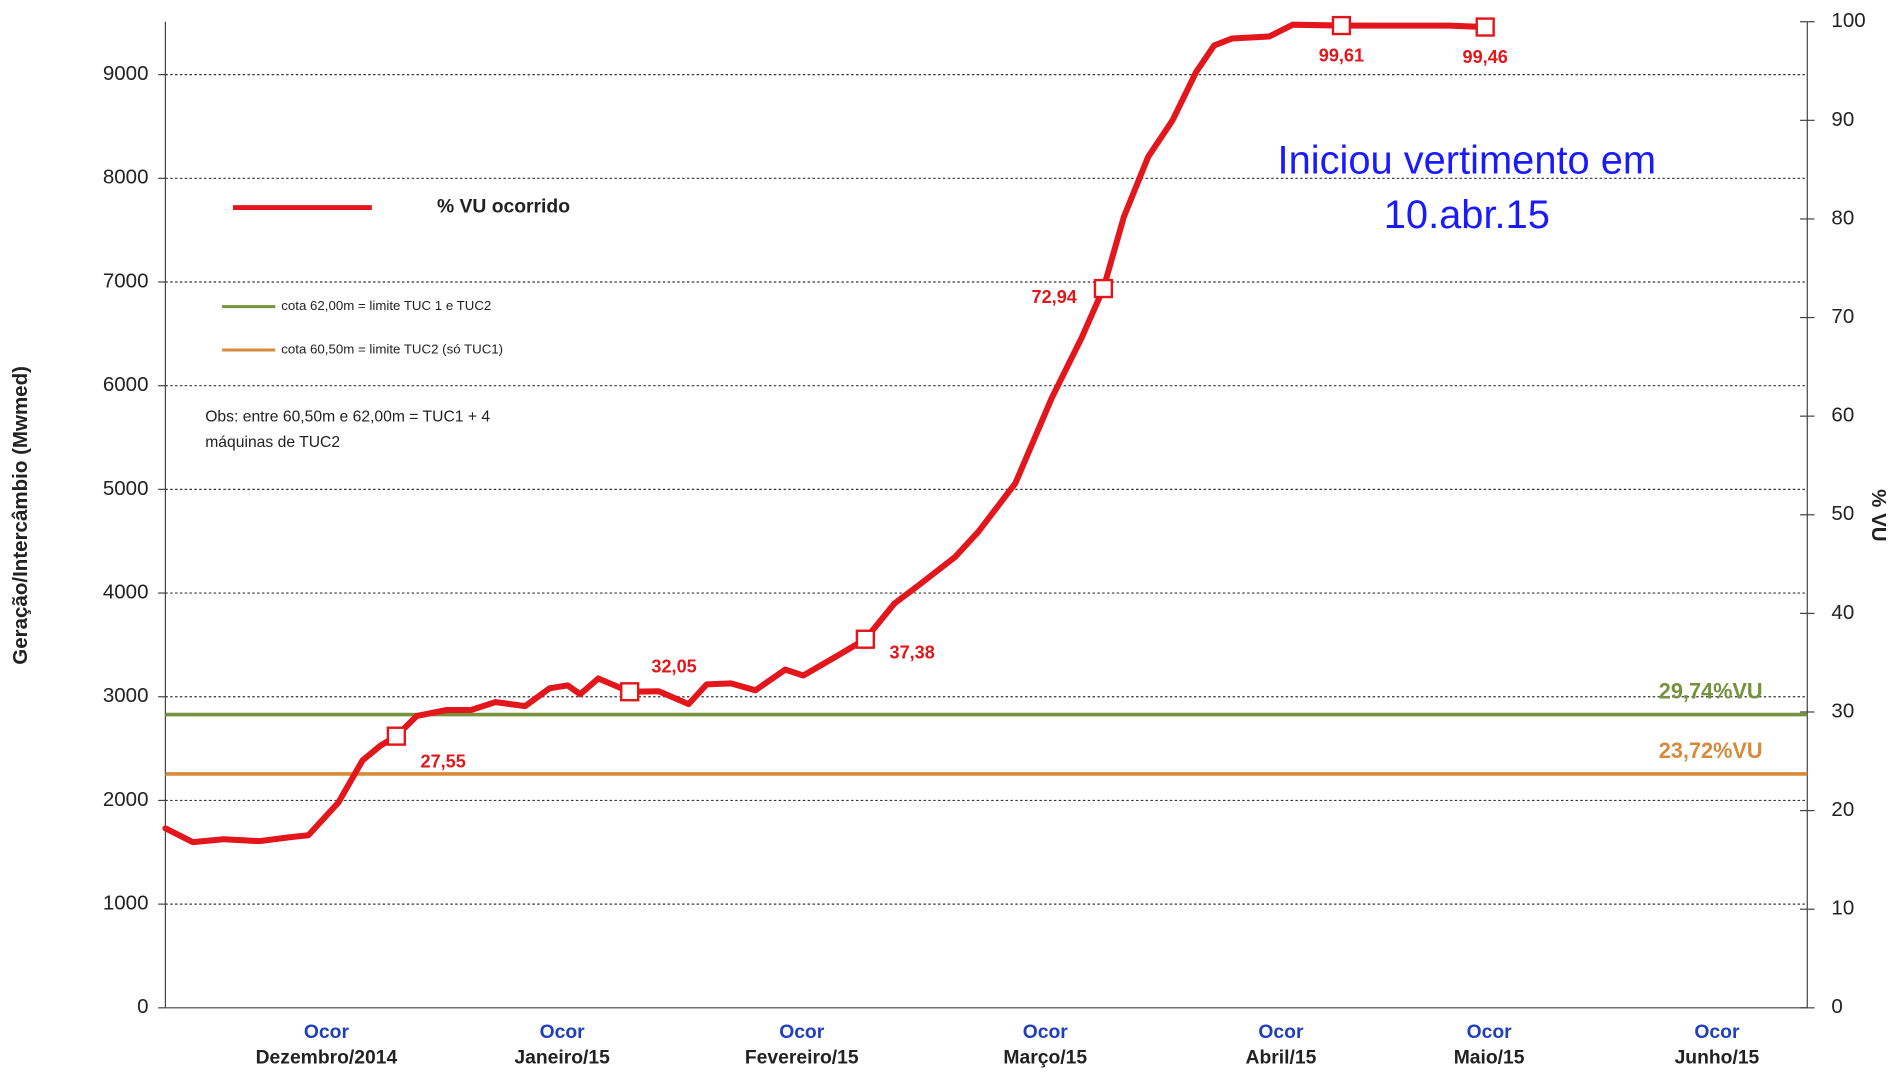 The width and height of the screenshot is (1893, 1073). What do you see at coordinates (1842, 217) in the screenshot?
I see `y2-tick-label: 80` at bounding box center [1842, 217].